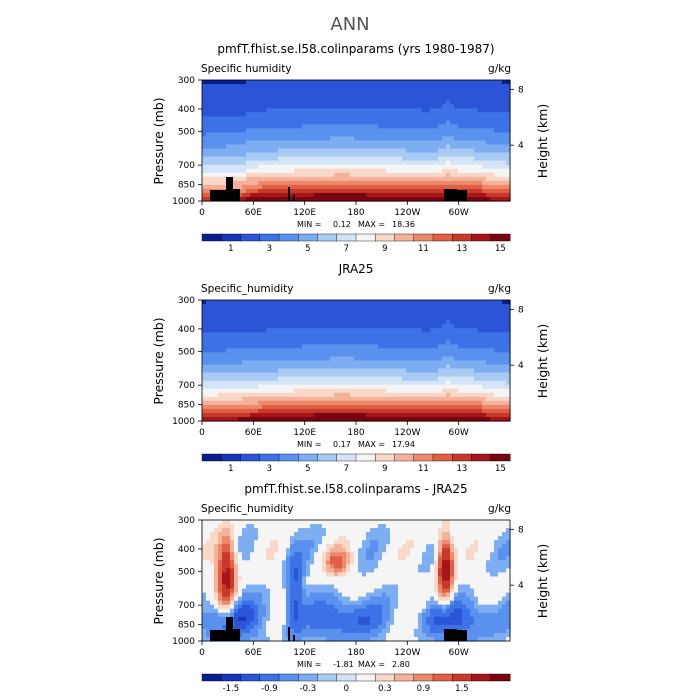 This screenshot has height=700, width=700. I want to click on pressure-tick-label: 700, so click(186, 166).